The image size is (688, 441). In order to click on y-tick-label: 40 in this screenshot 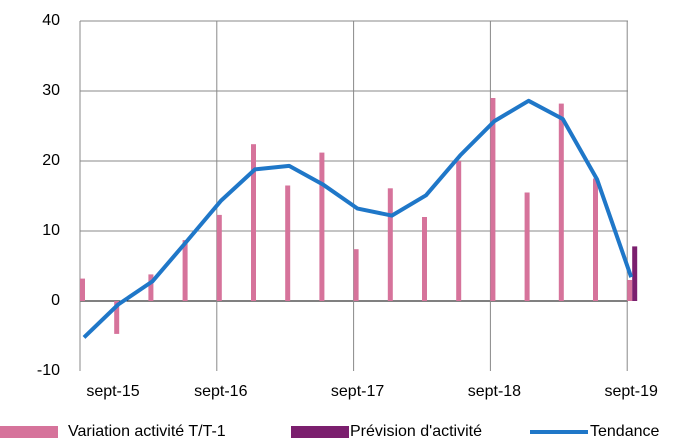, I will do `click(51, 20)`.